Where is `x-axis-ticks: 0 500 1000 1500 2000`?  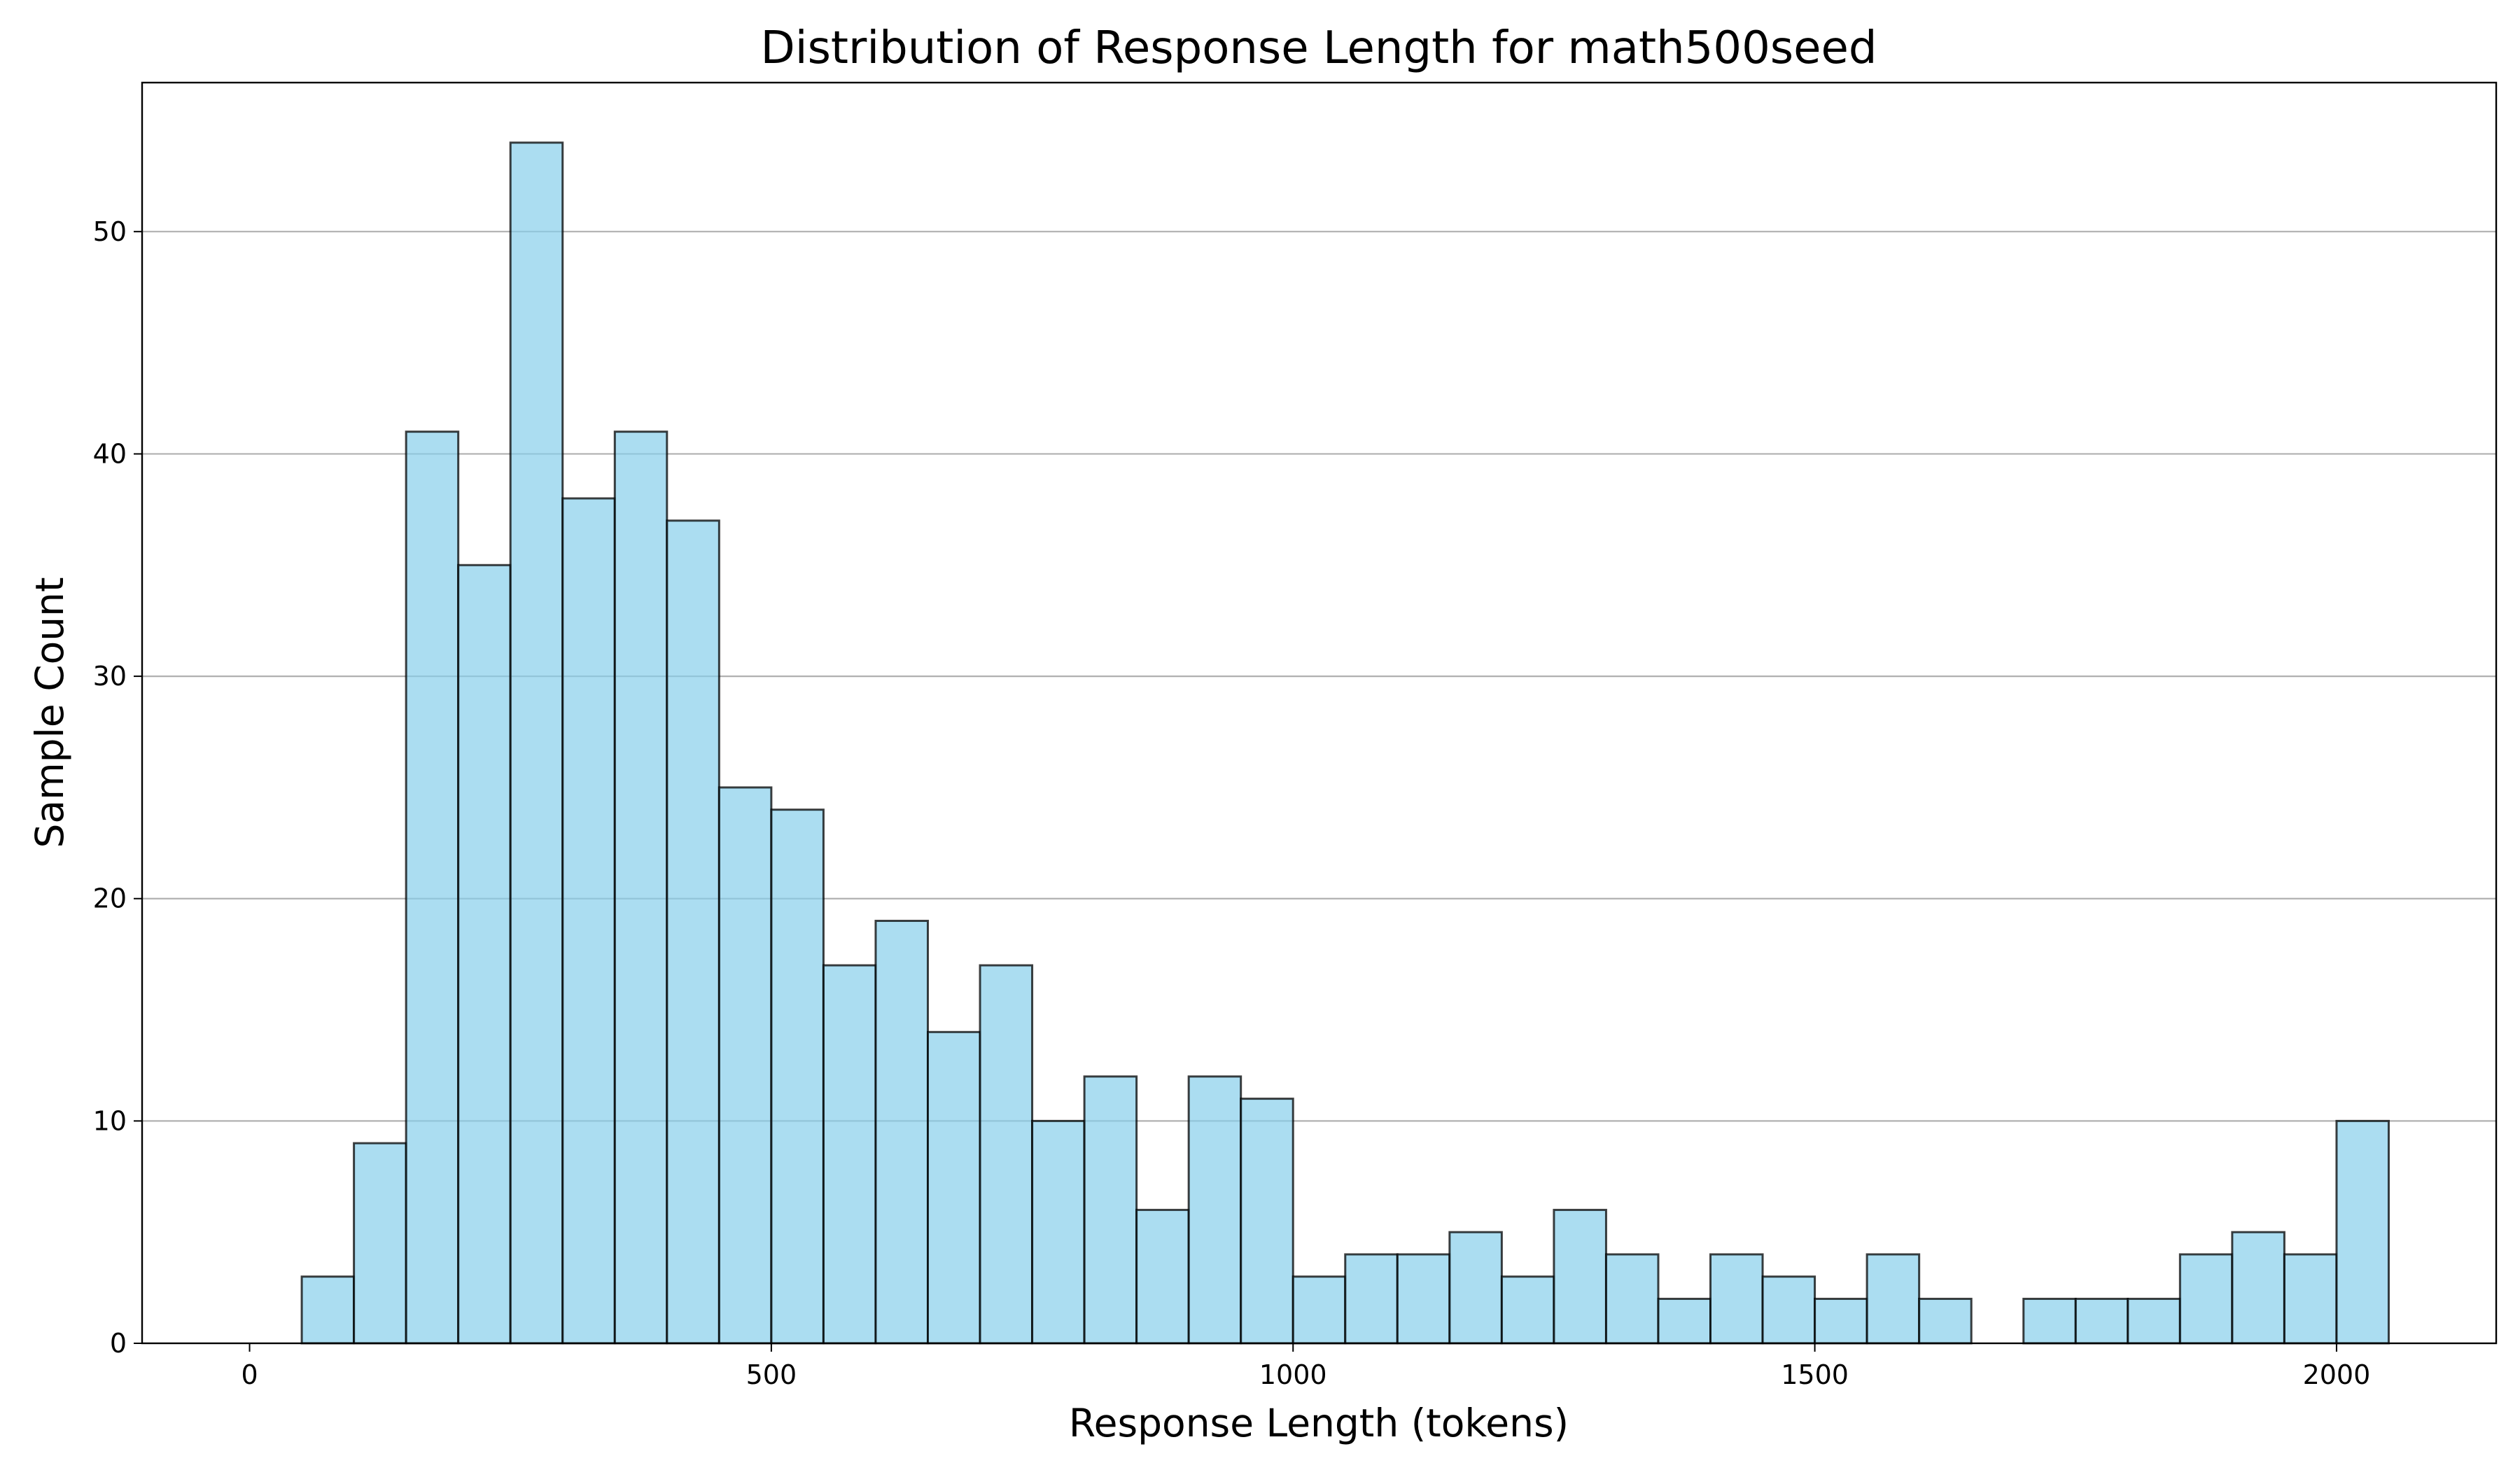 x-axis-ticks: 0 500 1000 1500 2000 is located at coordinates (1305, 1366).